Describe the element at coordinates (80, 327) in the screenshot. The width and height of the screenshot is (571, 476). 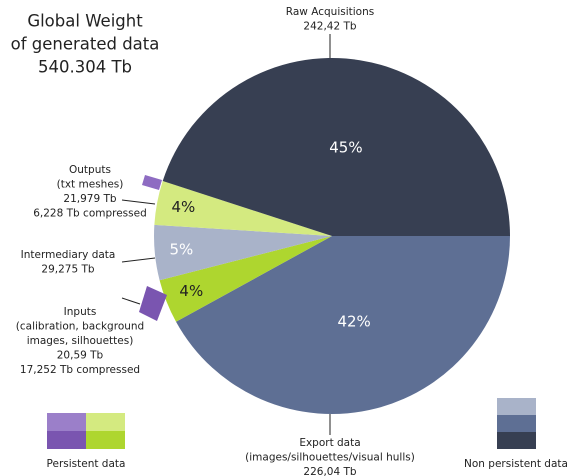
I see `slice-detail: (calibration, background` at that location.